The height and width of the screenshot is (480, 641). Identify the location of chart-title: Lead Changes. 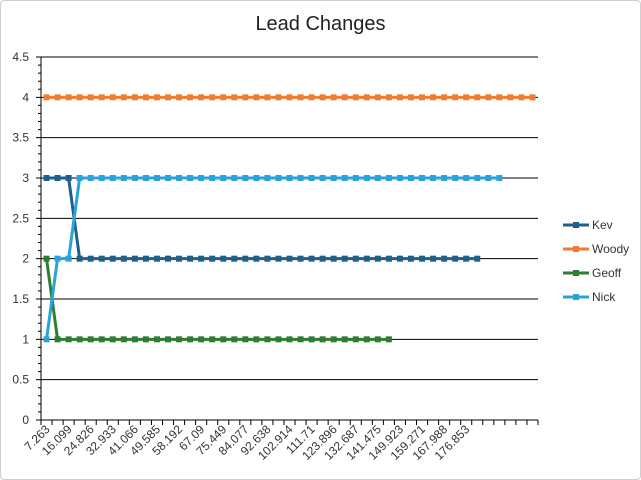
(320, 24).